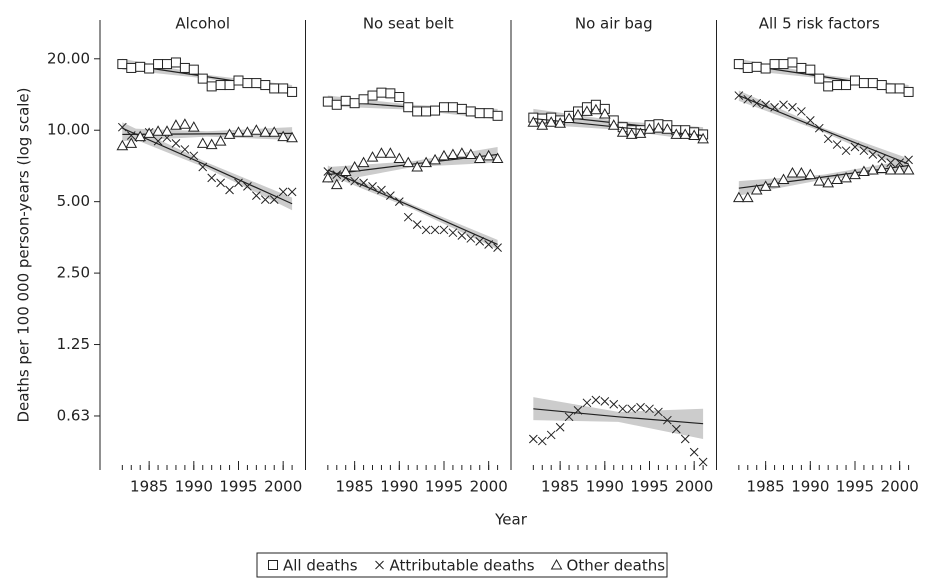 The width and height of the screenshot is (925, 588). What do you see at coordinates (68, 130) in the screenshot?
I see `y-tick-label: 10.00` at bounding box center [68, 130].